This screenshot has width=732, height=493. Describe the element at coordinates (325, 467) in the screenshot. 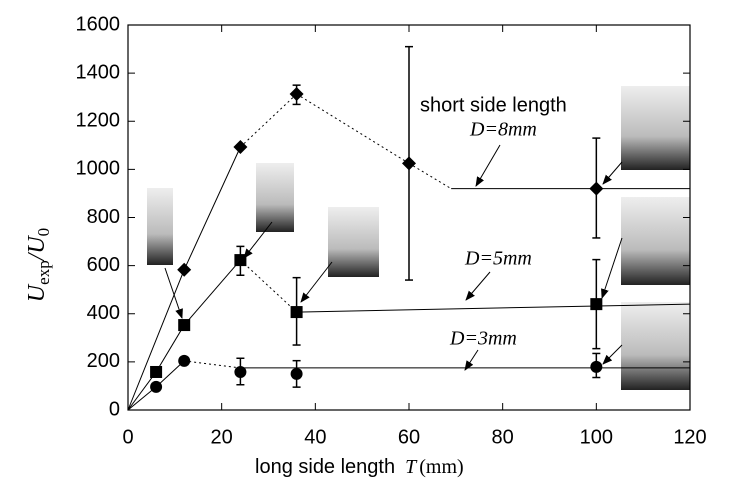

I see `x-label: long side length` at that location.